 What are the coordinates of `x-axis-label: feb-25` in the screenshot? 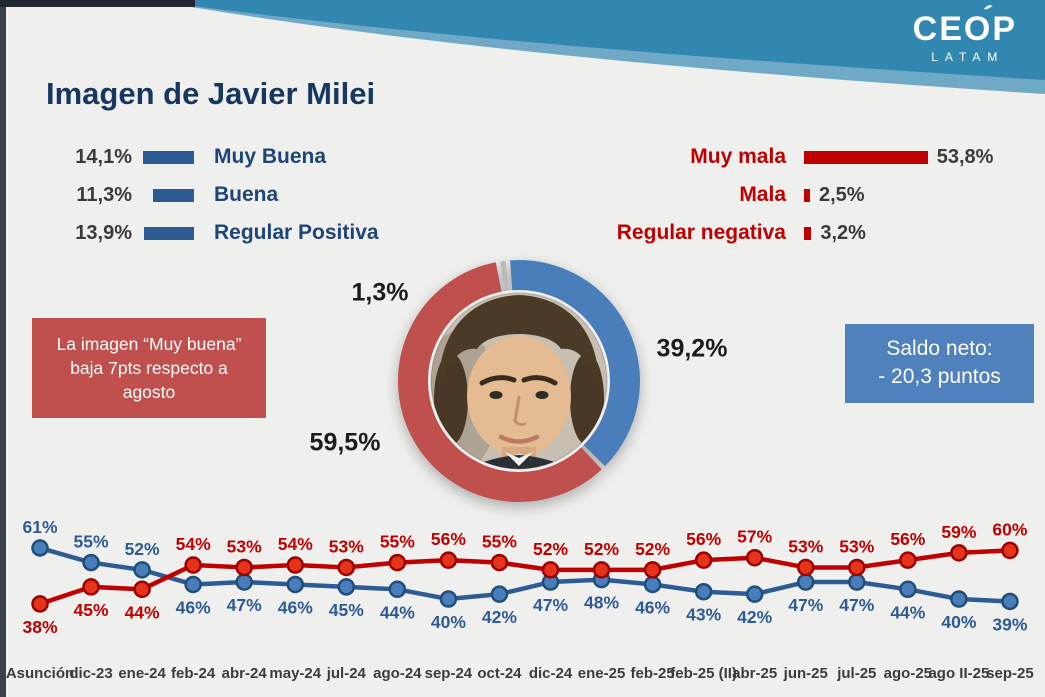 It's located at (653, 673).